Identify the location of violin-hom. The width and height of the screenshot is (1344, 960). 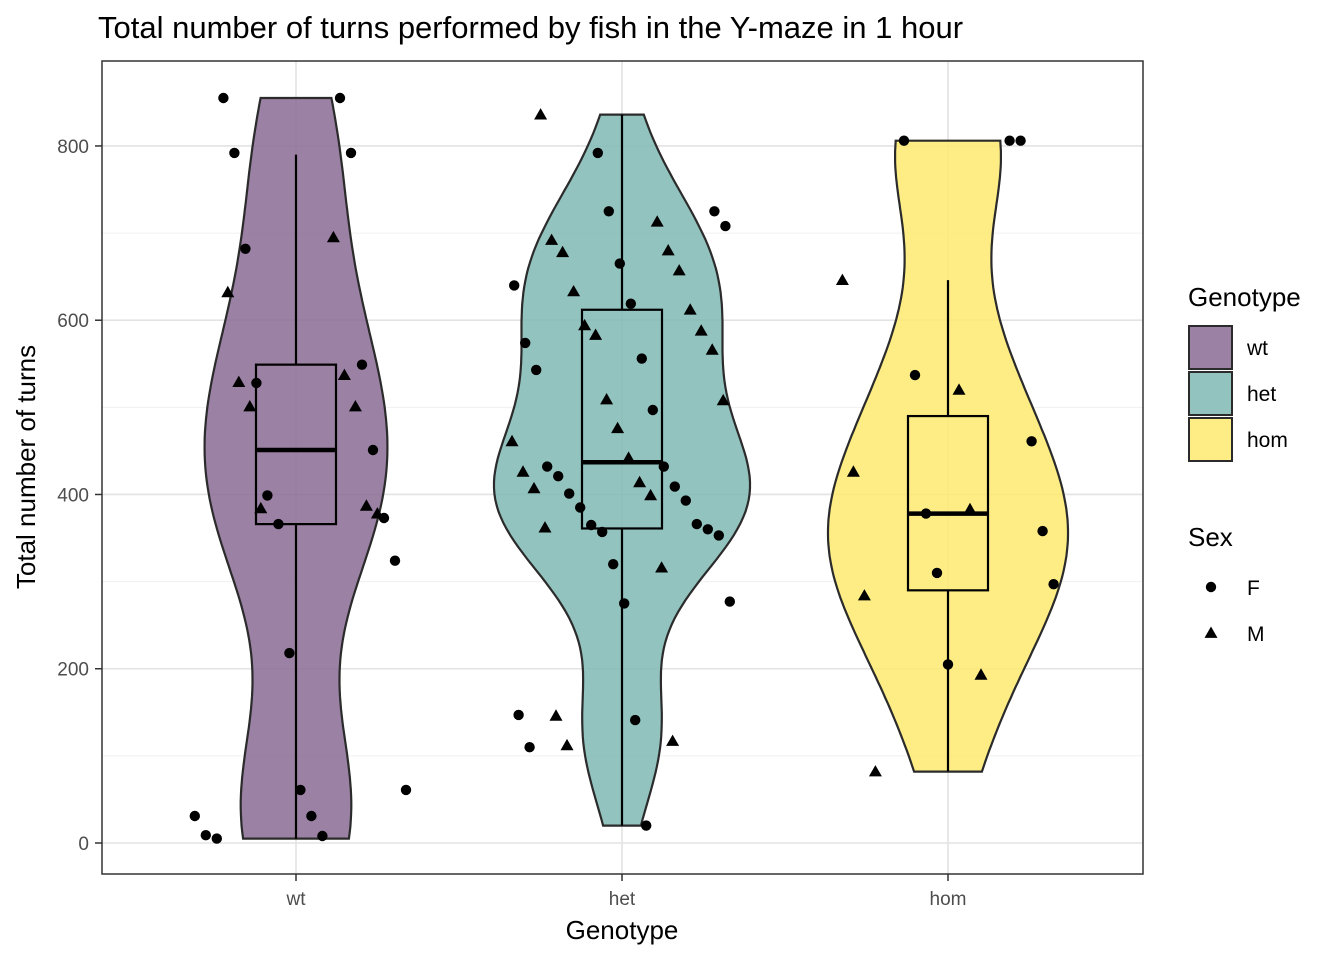
(948, 456).